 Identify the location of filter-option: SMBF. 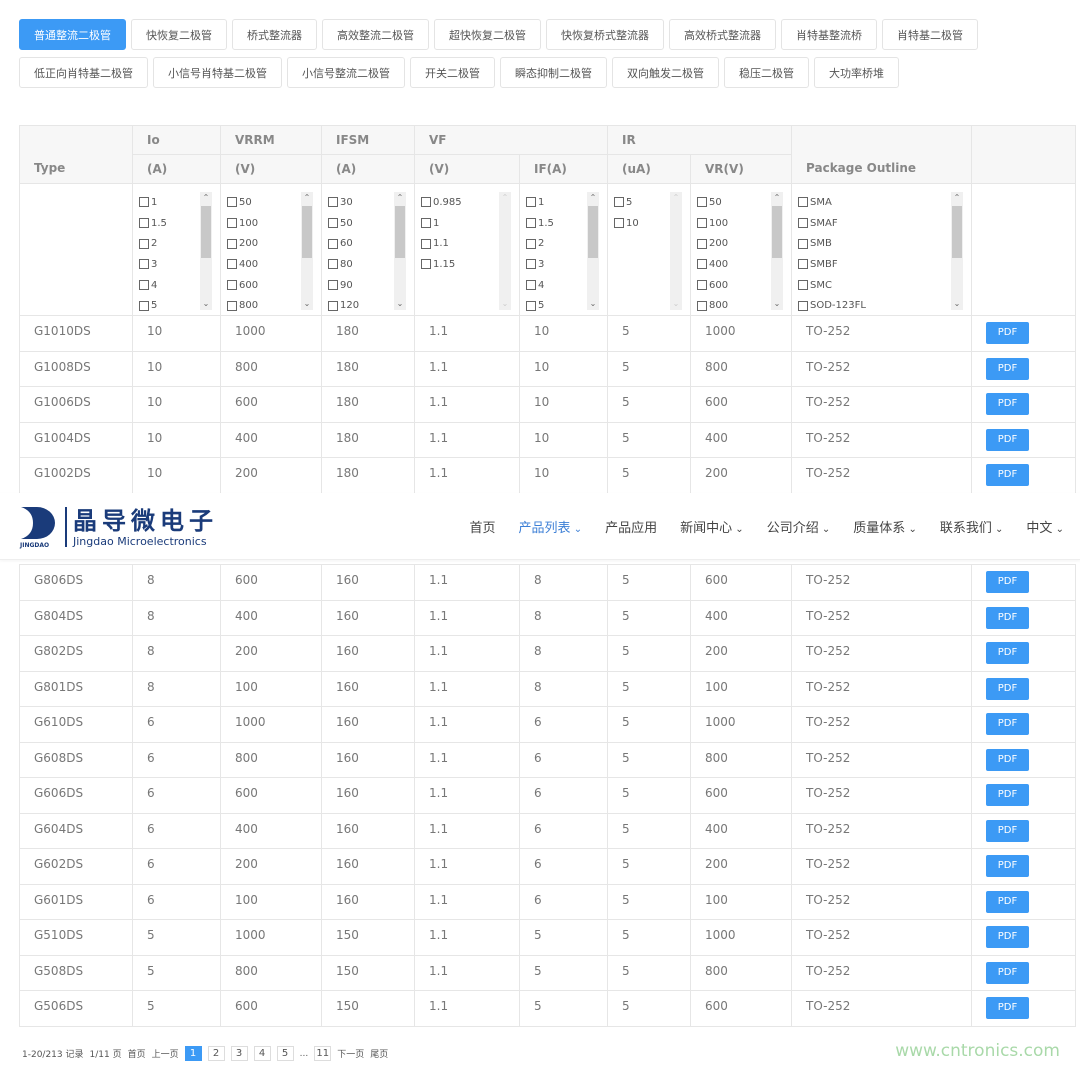
(882, 264).